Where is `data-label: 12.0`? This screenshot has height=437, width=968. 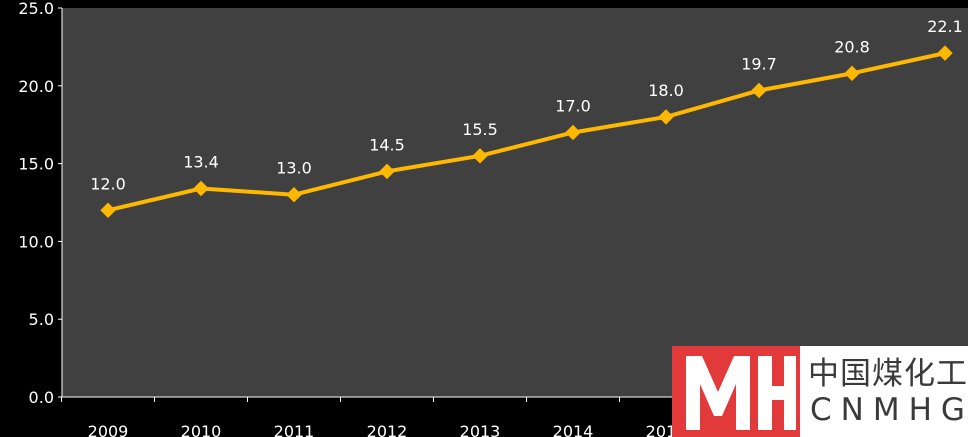 data-label: 12.0 is located at coordinates (108, 183).